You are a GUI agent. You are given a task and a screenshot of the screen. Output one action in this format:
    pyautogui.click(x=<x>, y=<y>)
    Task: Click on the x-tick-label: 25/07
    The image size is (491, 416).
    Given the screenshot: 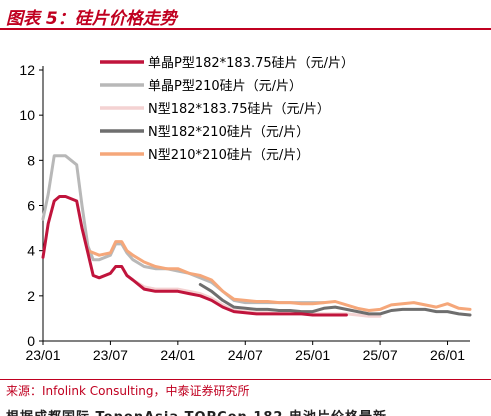 What is the action you would take?
    pyautogui.click(x=380, y=355)
    